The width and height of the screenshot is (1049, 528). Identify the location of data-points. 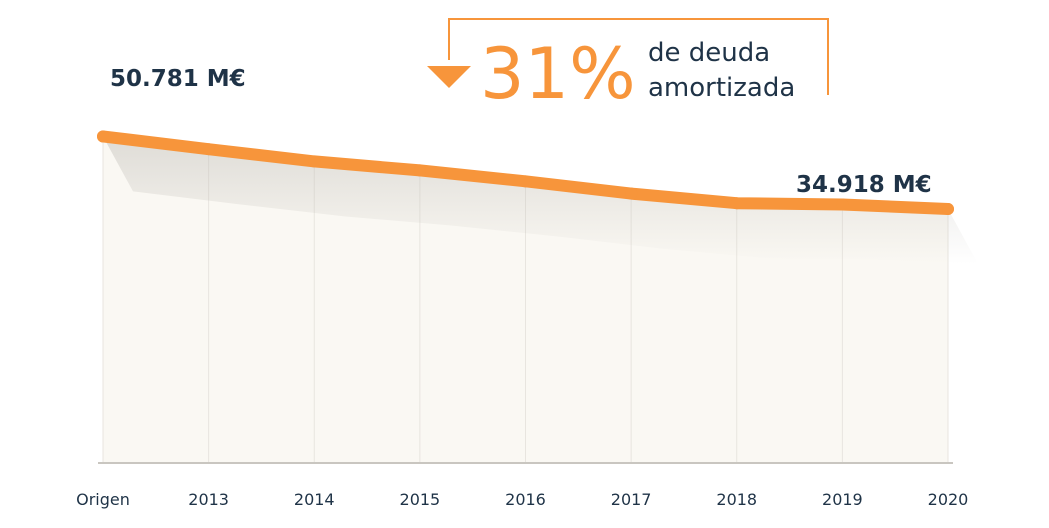
(525, 172).